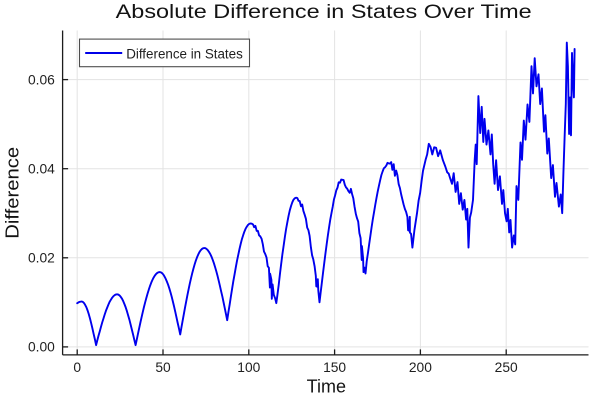 The image size is (600, 400). Describe the element at coordinates (420, 367) in the screenshot. I see `svg-text: 200` at that location.